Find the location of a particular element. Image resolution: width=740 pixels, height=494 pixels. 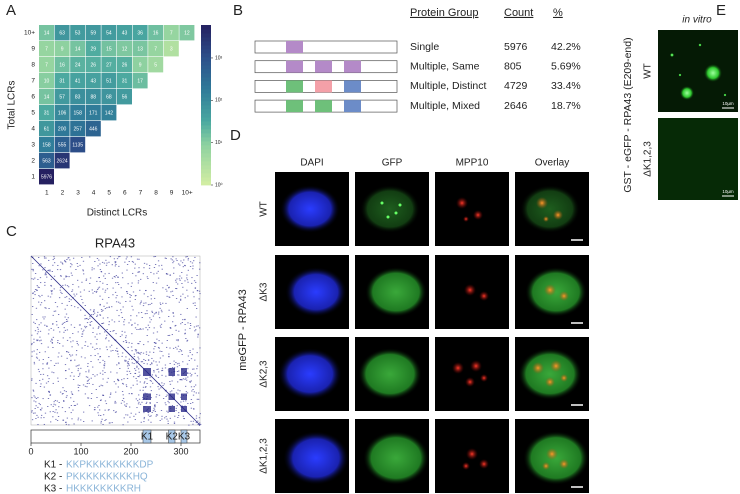

colorbar-tick-label: 10³ is located at coordinates (219, 58).